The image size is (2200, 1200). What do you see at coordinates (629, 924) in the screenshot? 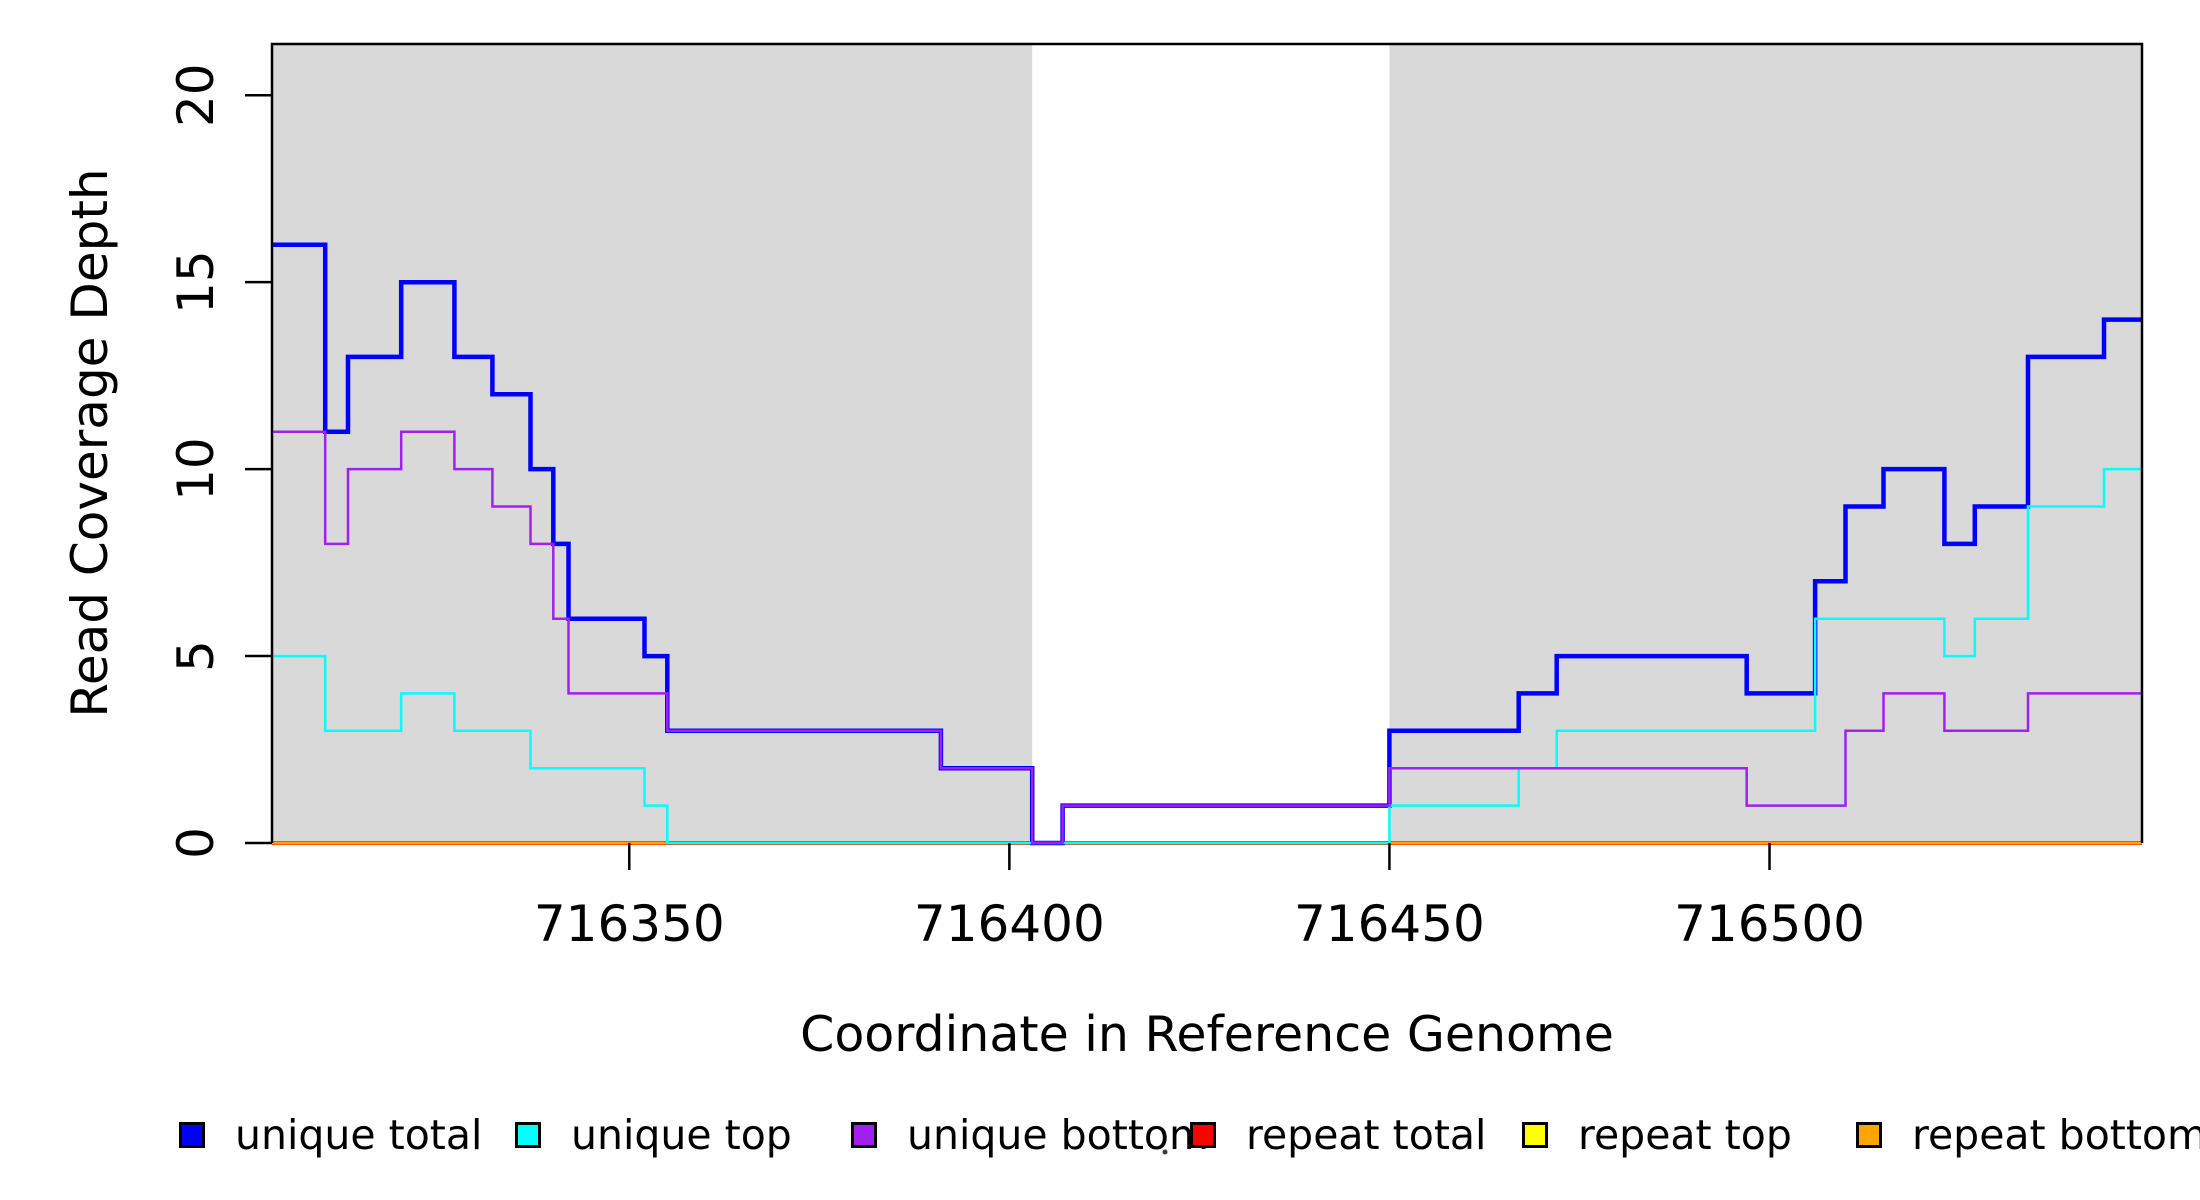
I see `x-tick-label-0: 716350` at bounding box center [629, 924].